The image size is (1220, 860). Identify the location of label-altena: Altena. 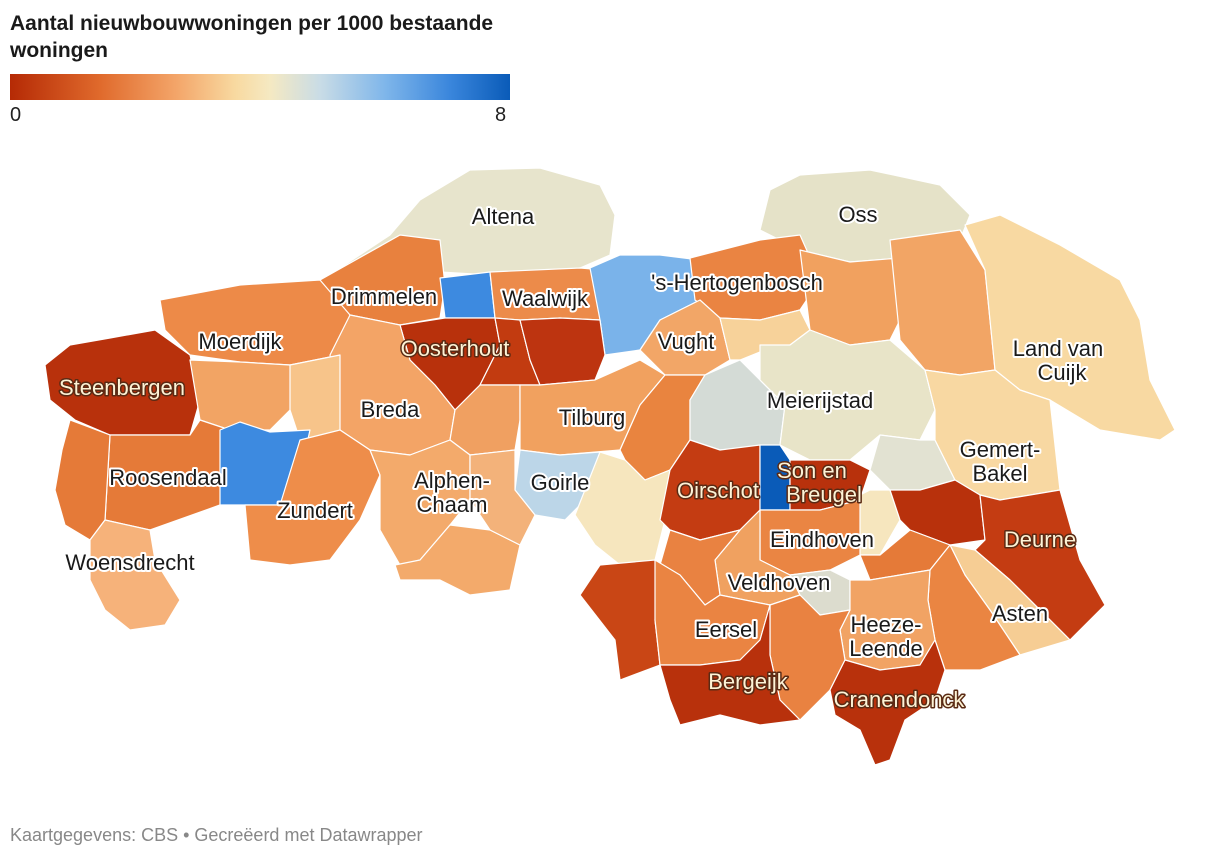
(503, 216).